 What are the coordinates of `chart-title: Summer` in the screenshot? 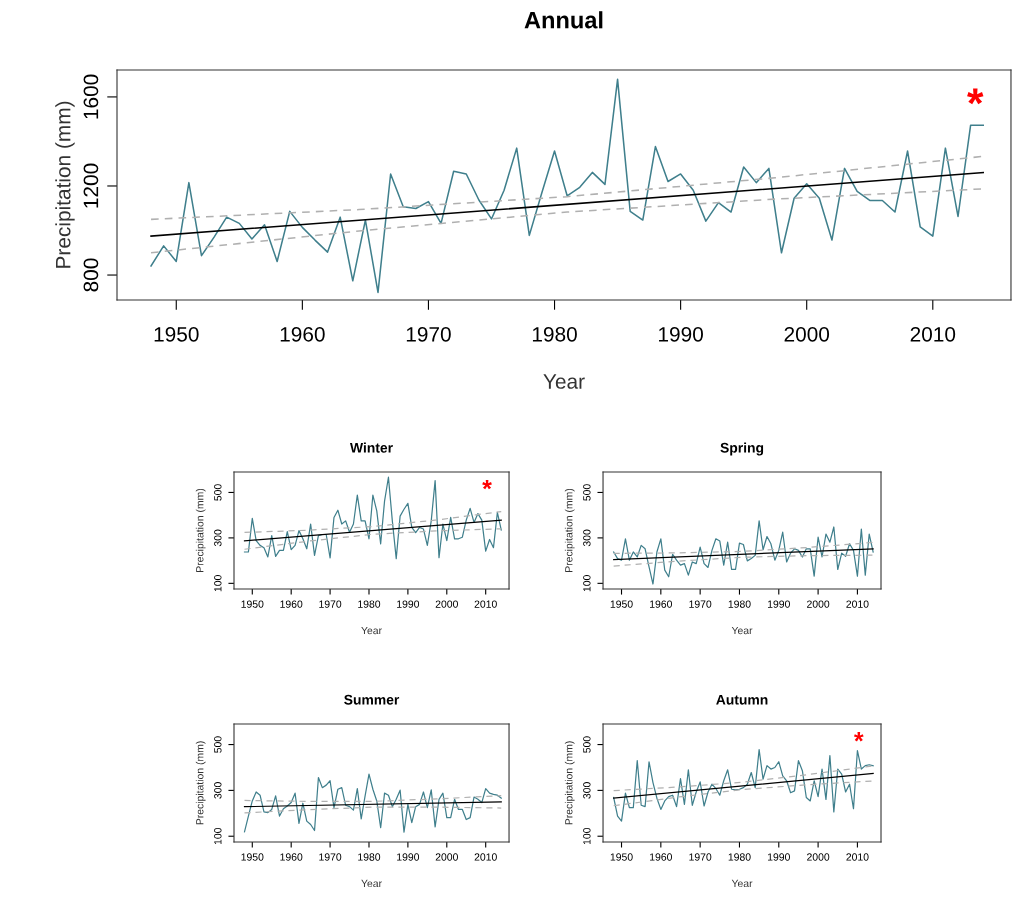 It's located at (372, 699).